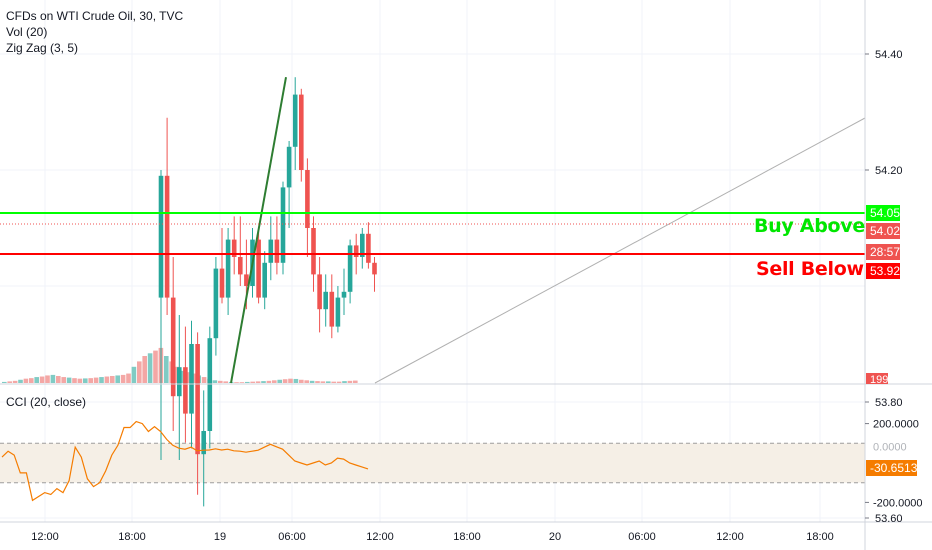  What do you see at coordinates (809, 226) in the screenshot?
I see `buy-above-annotation: Buy Above` at bounding box center [809, 226].